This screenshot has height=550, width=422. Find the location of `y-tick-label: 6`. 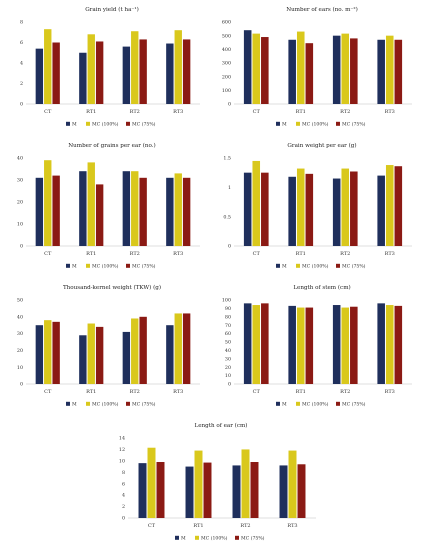

y-tick-label: 6 is located at coordinates (21, 43).